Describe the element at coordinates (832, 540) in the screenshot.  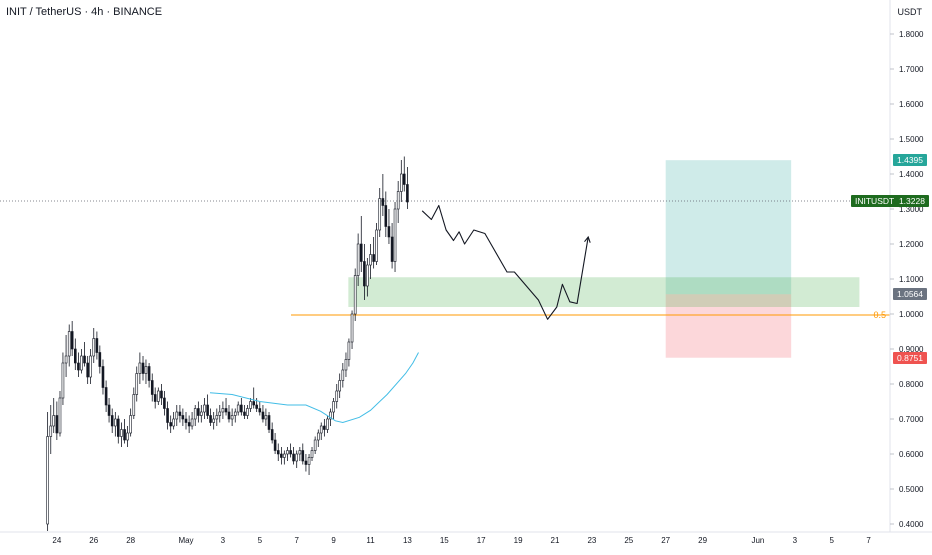
I see `time-tick-label: 5` at that location.